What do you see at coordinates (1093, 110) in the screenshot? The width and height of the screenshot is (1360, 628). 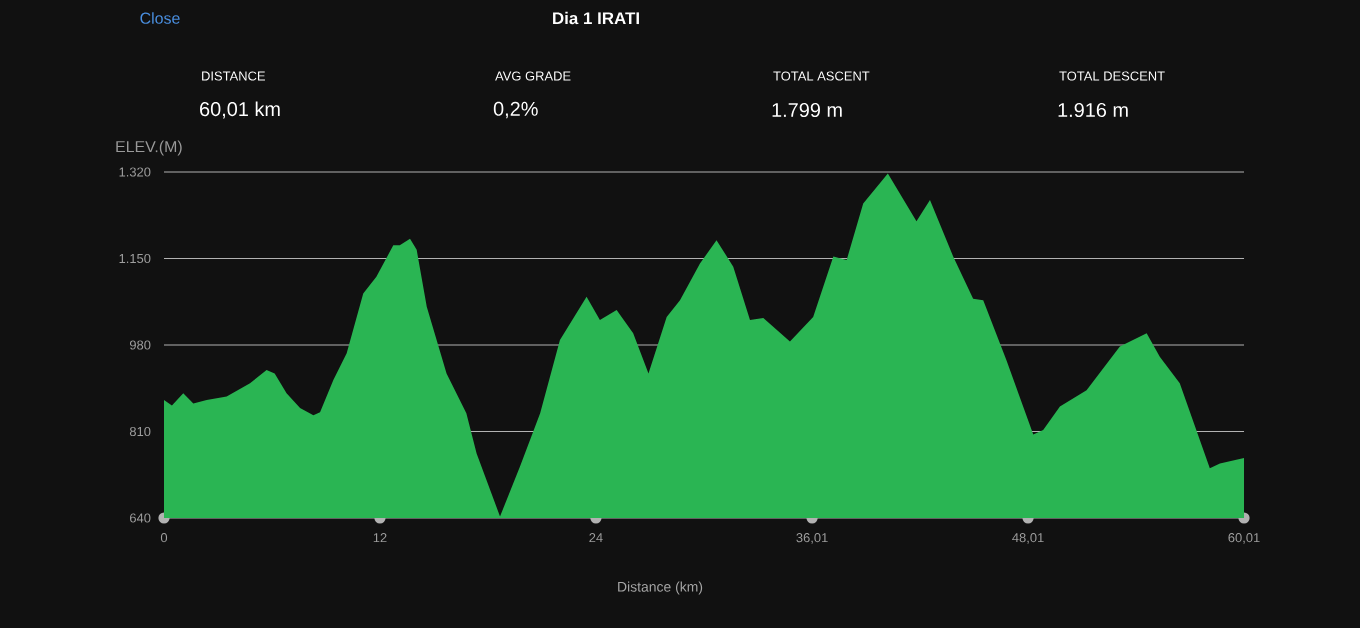 I see `text: 1.916 m` at bounding box center [1093, 110].